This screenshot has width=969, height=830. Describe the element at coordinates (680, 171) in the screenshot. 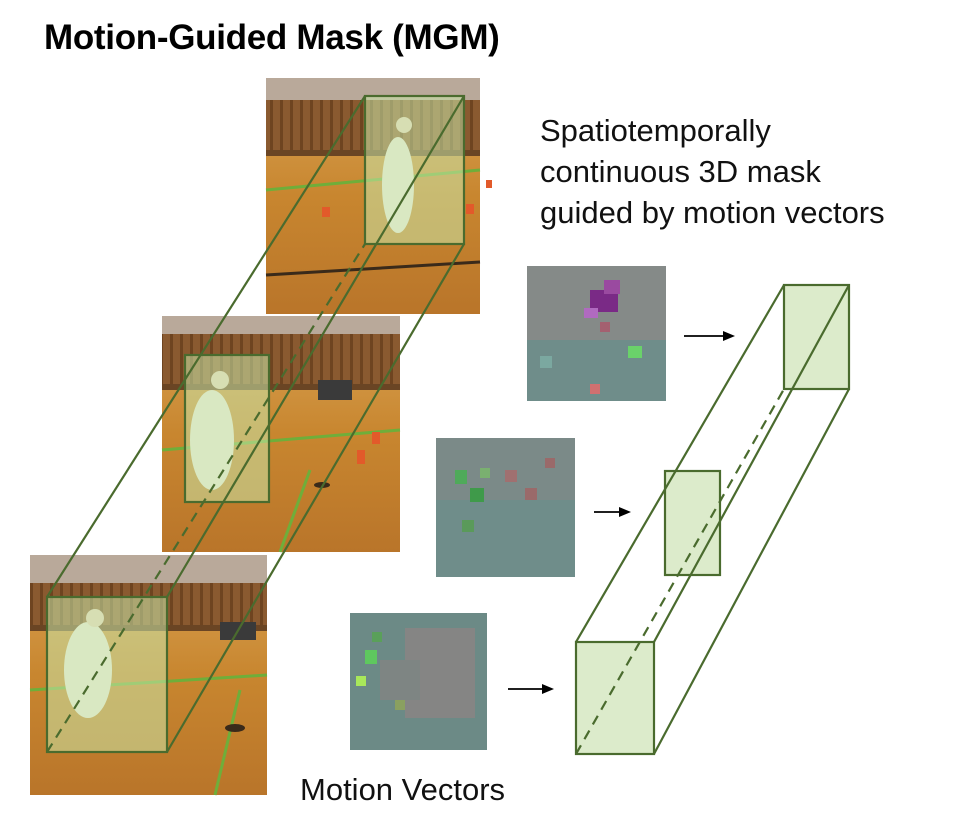

I see `description-line-2: continuous 3D mask` at that location.